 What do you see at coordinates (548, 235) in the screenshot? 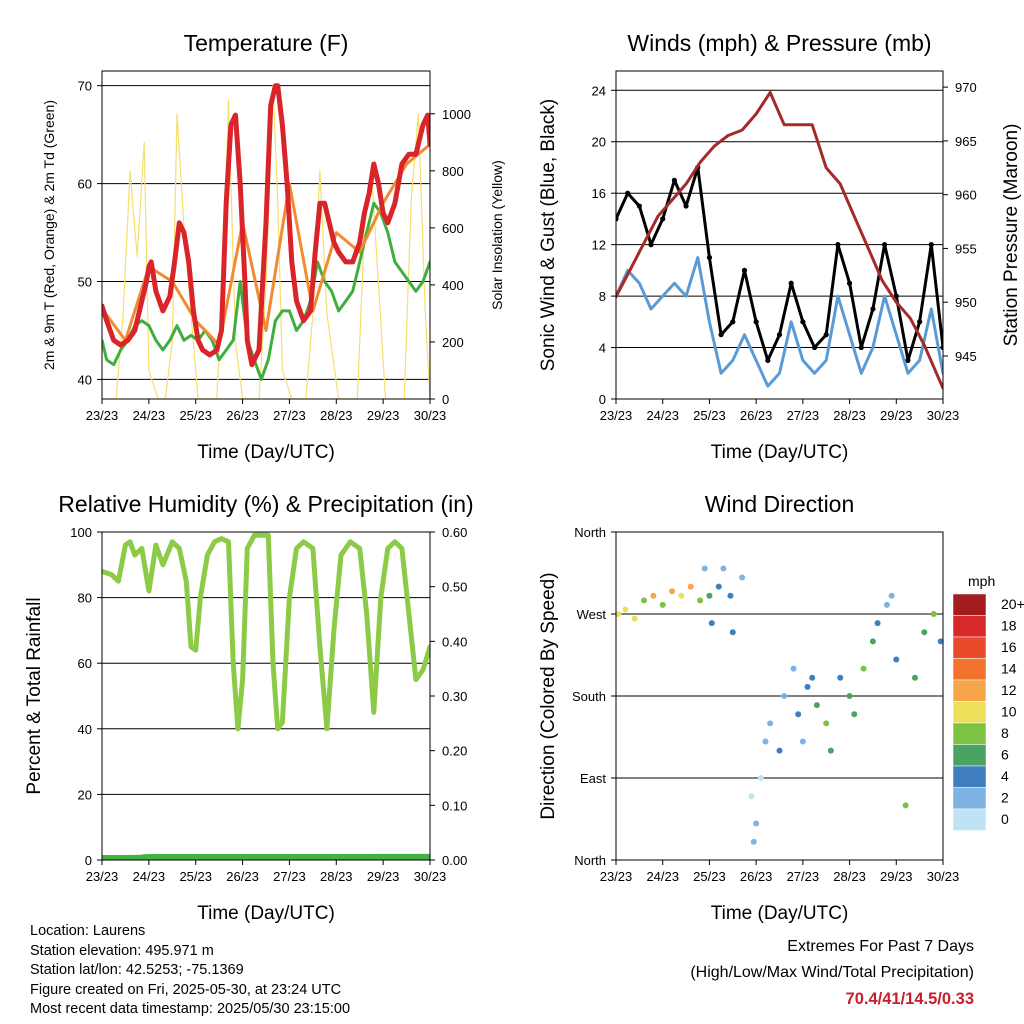
I see `y-axis-label: Sonic Wind & Gust (Blue, Black)` at bounding box center [548, 235].